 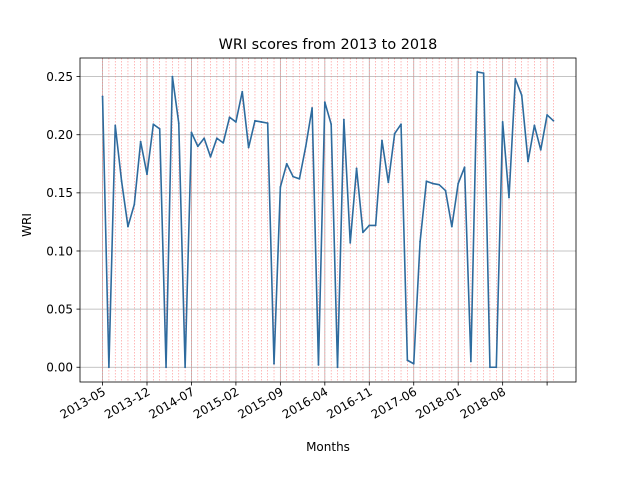 I want to click on y-tick-label: 0.00, so click(x=59, y=368).